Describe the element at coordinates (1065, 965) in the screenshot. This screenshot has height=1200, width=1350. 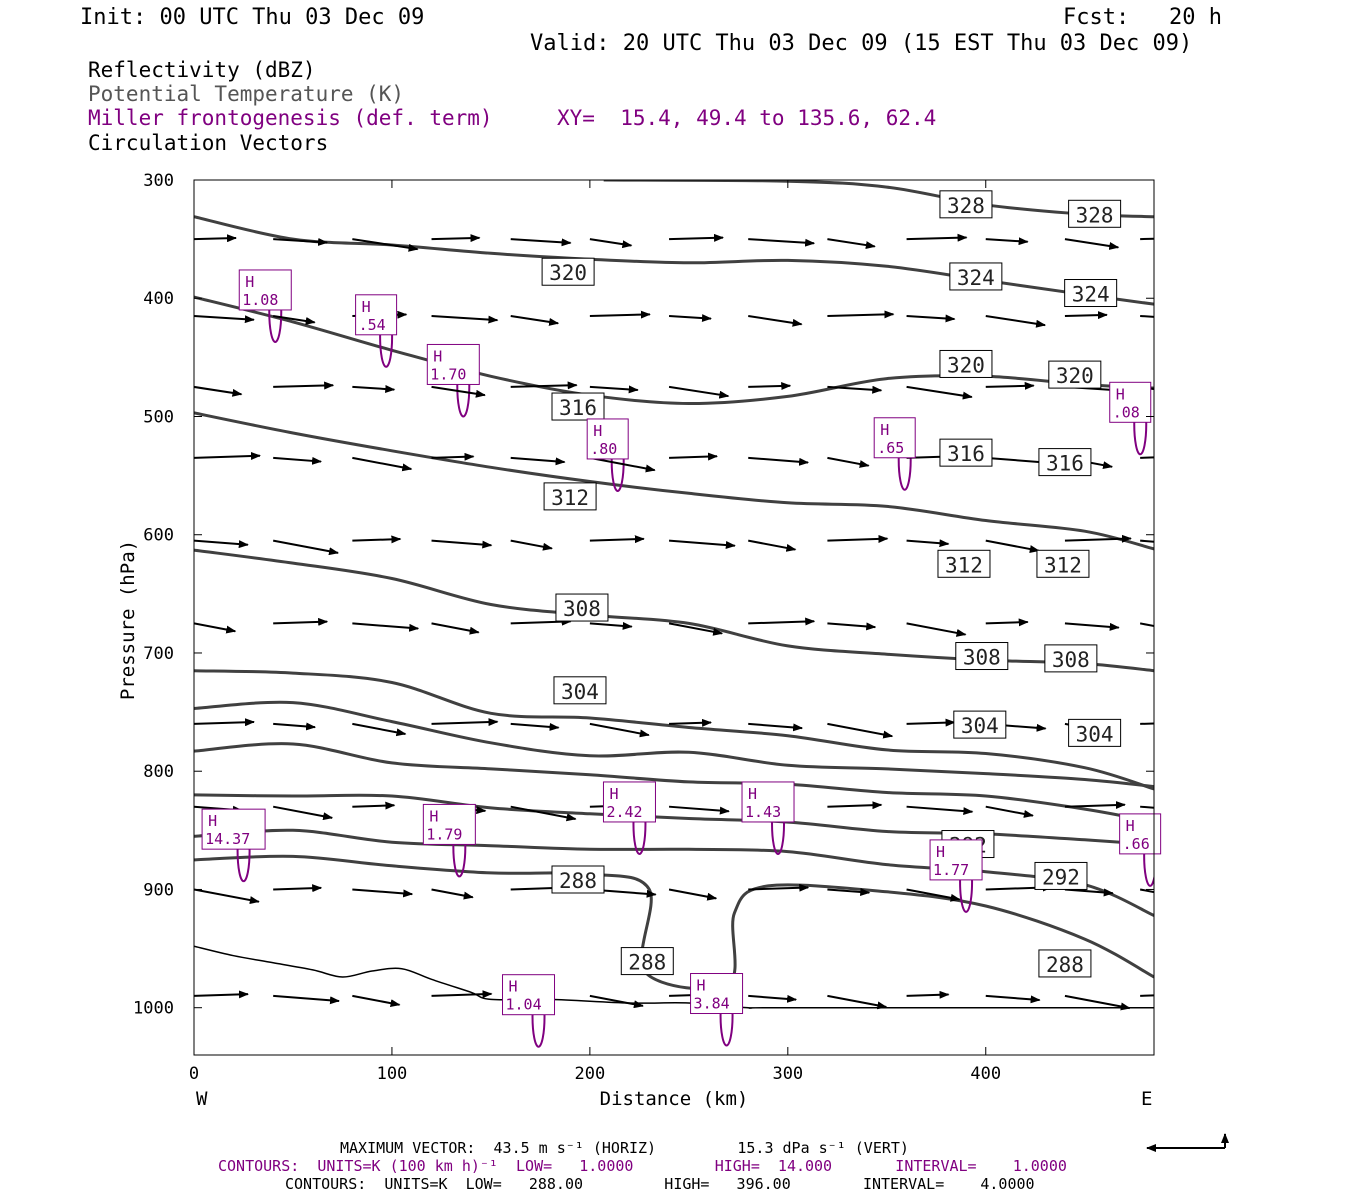
I see `theta-label: 288` at that location.